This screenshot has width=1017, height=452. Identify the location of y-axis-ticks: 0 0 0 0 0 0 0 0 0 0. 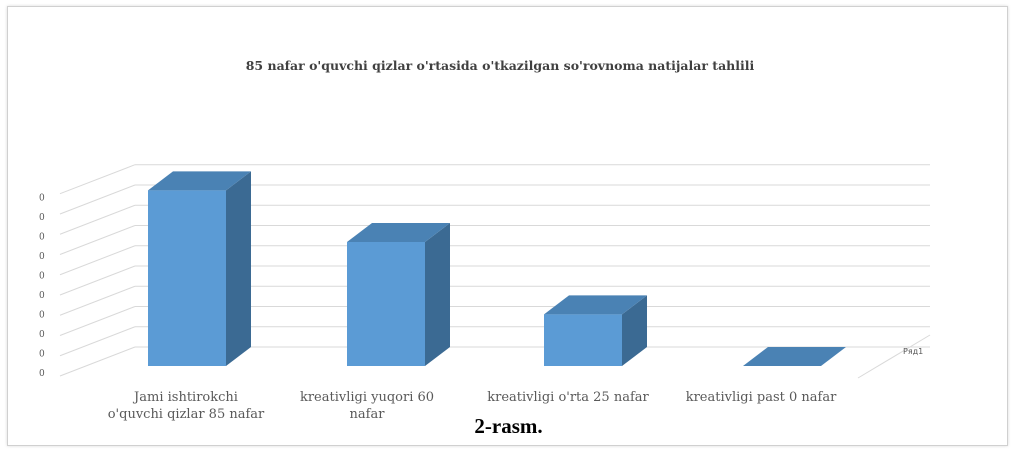
(42, 287).